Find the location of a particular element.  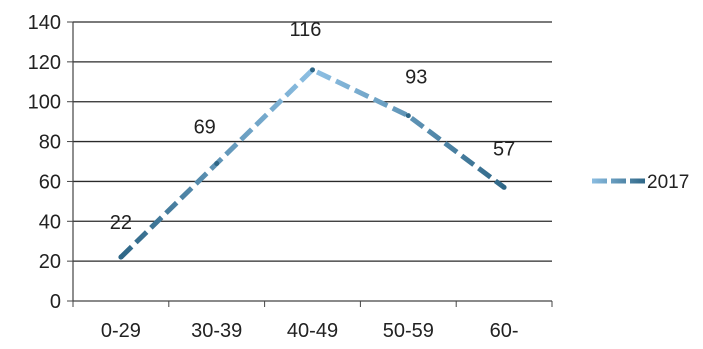

y-tick-label: 120 is located at coordinates (44, 63).